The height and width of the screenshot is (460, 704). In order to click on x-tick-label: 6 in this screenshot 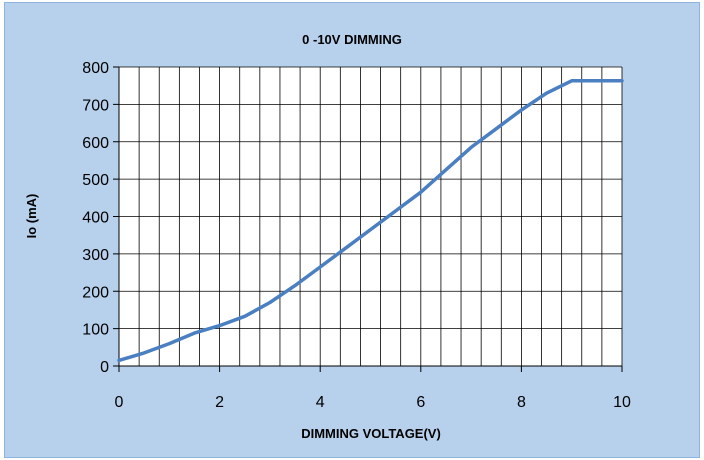, I will do `click(420, 402)`.